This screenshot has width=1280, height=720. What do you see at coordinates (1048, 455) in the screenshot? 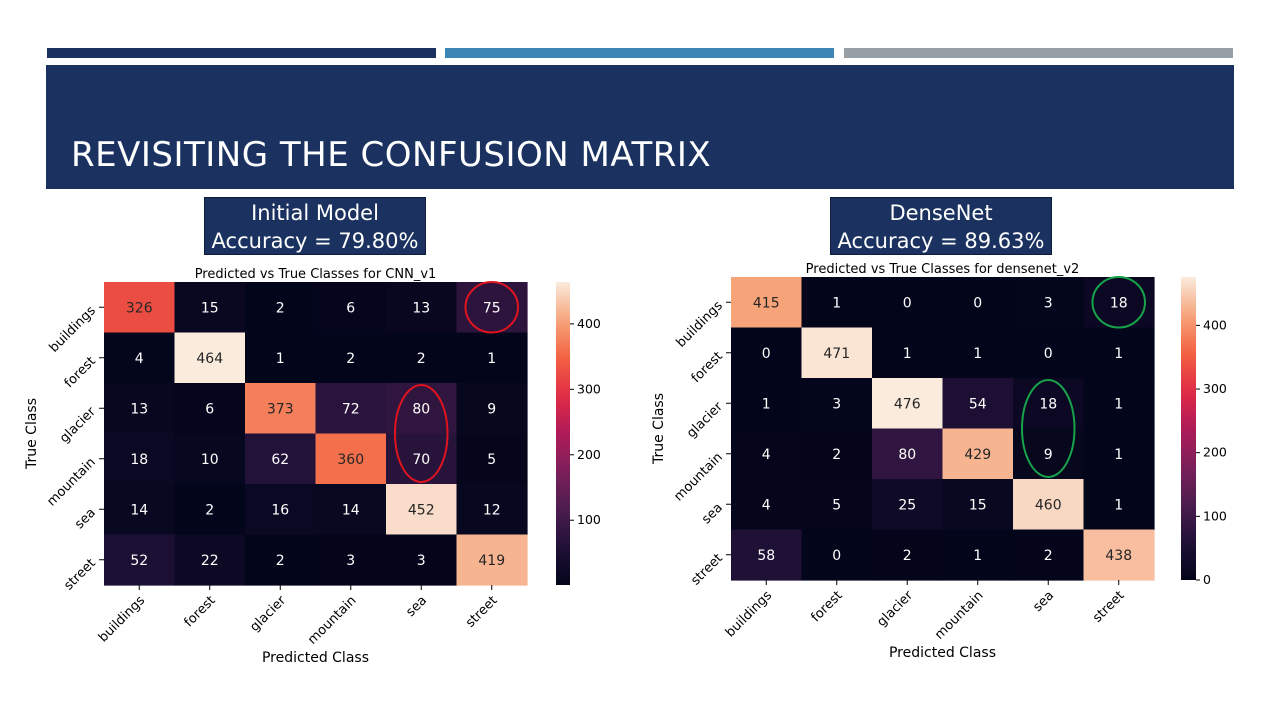
I see `cm-densenet-cell-value: 9` at bounding box center [1048, 455].